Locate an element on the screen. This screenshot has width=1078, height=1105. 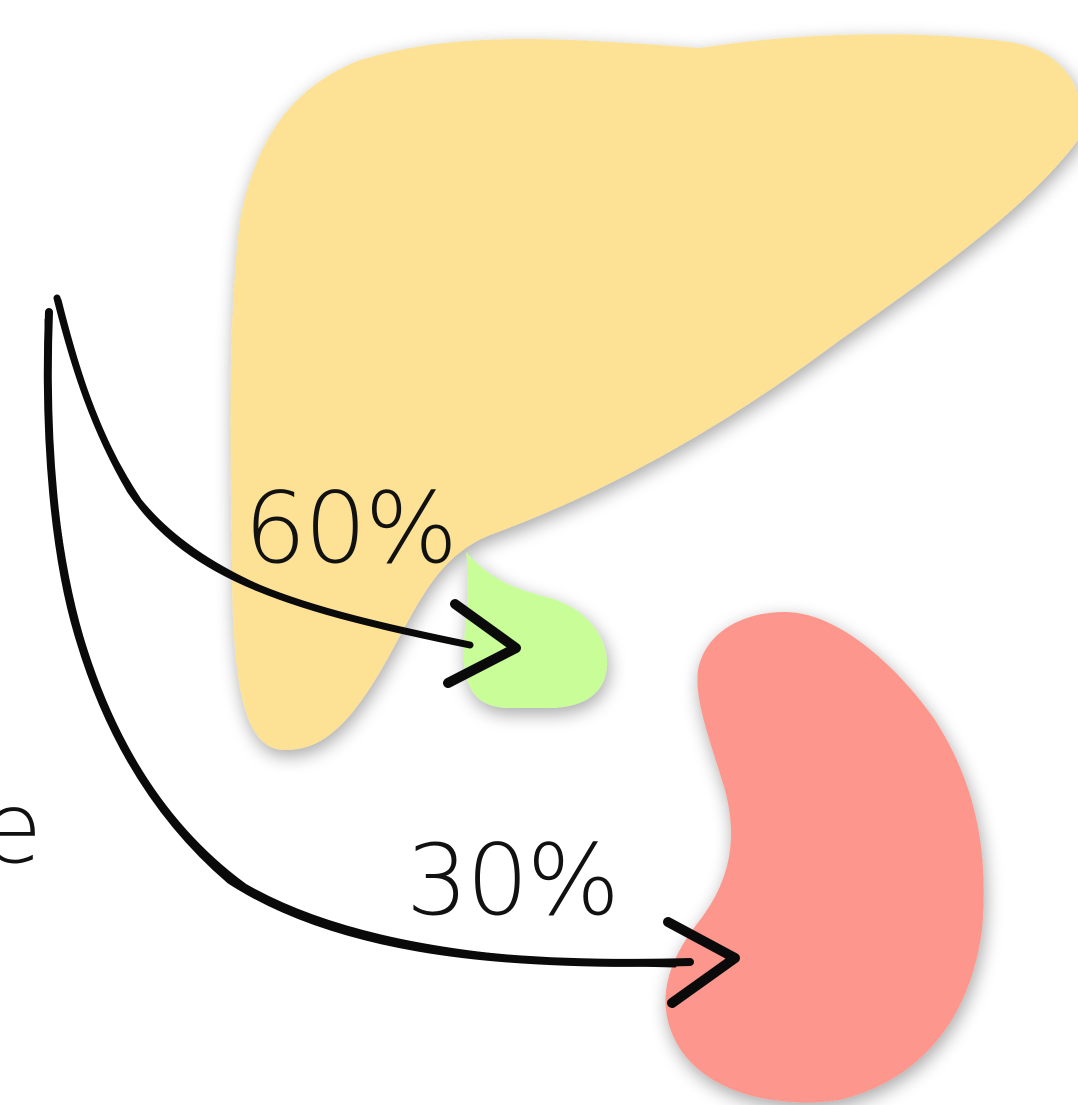
percent-label-bean-organ: 30% is located at coordinates (512, 881).